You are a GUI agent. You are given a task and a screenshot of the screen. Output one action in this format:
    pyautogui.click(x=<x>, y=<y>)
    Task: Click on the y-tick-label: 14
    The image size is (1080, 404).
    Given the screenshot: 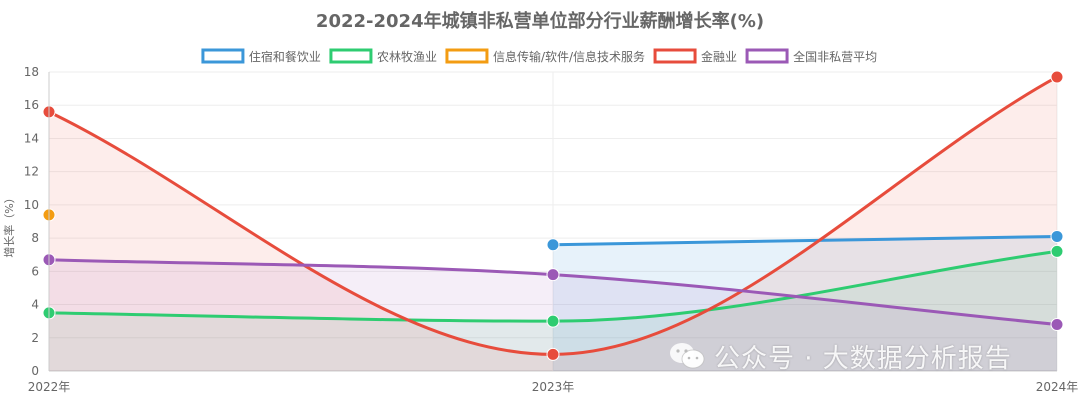 What is the action you would take?
    pyautogui.click(x=31, y=138)
    